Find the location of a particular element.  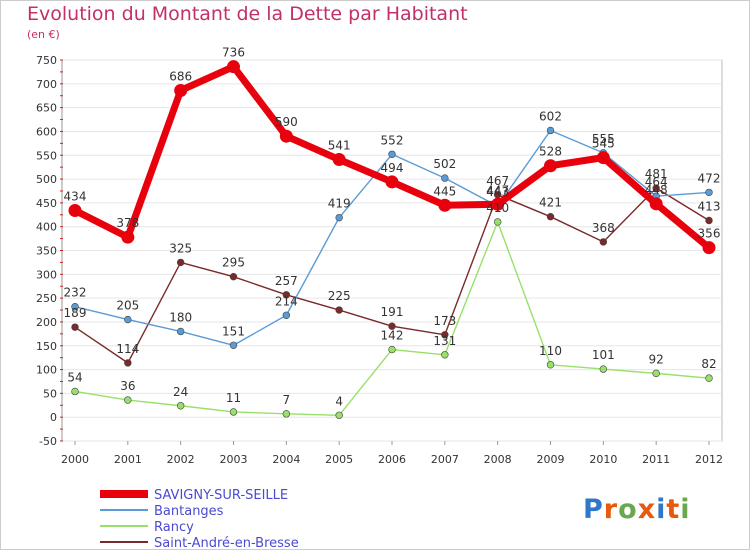

data-label: 92 is located at coordinates (656, 359).